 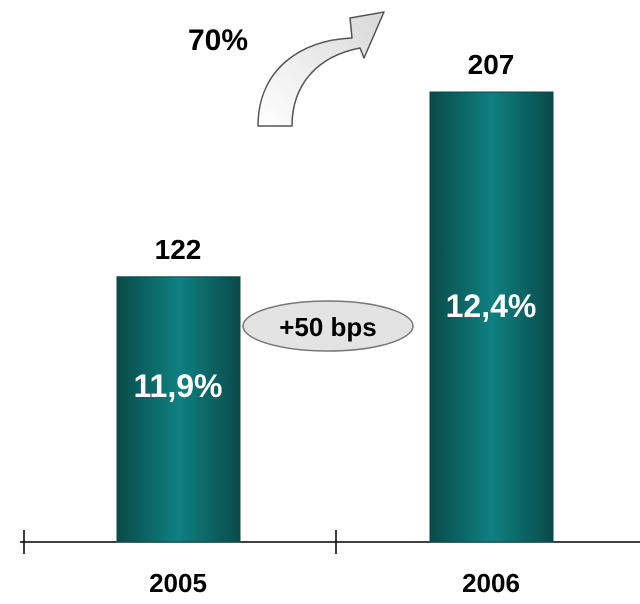 I want to click on margin-change-label: +50 bps, so click(x=328, y=327).